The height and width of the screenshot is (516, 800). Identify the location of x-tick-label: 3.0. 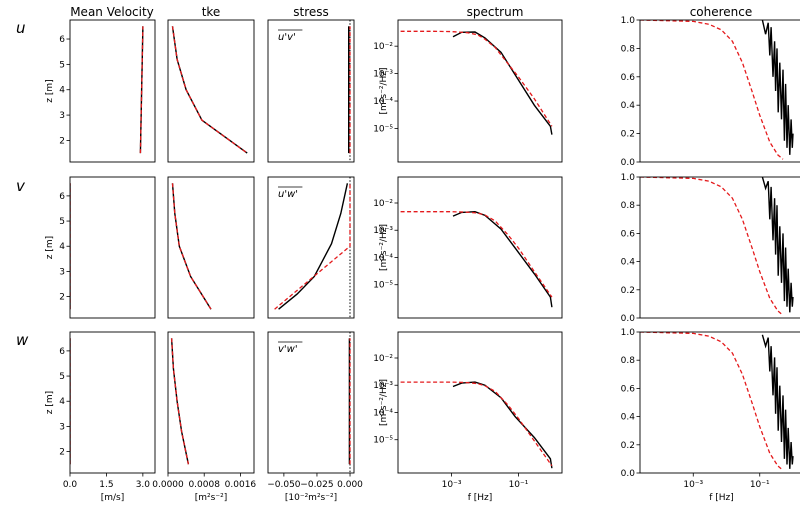
(143, 485).